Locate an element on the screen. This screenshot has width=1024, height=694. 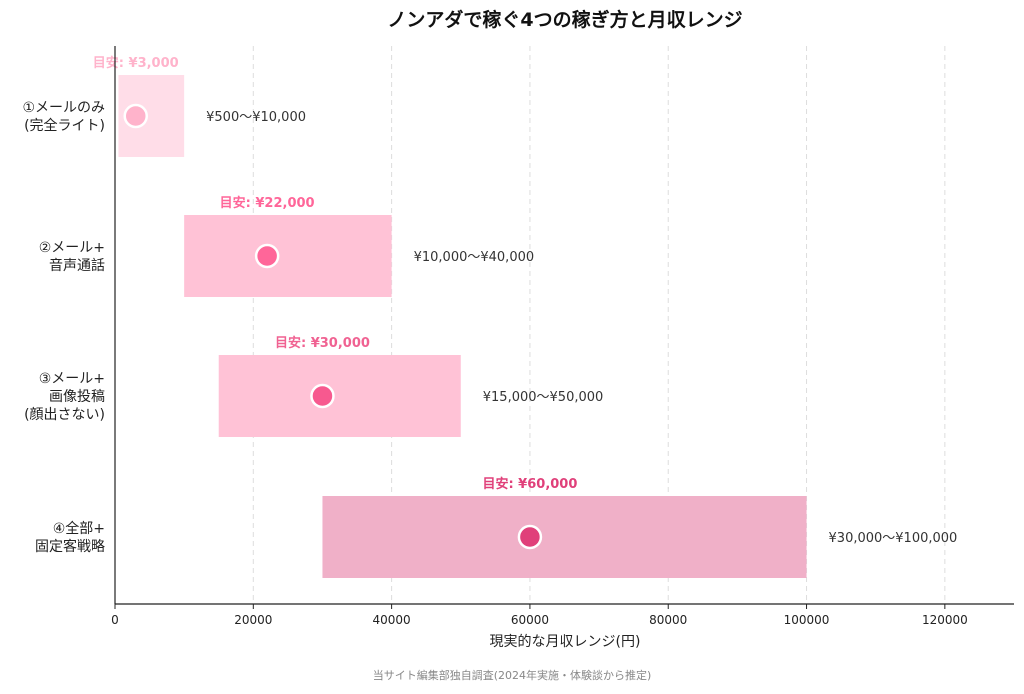
target-label: 目安: ¥30,000 is located at coordinates (322, 343).